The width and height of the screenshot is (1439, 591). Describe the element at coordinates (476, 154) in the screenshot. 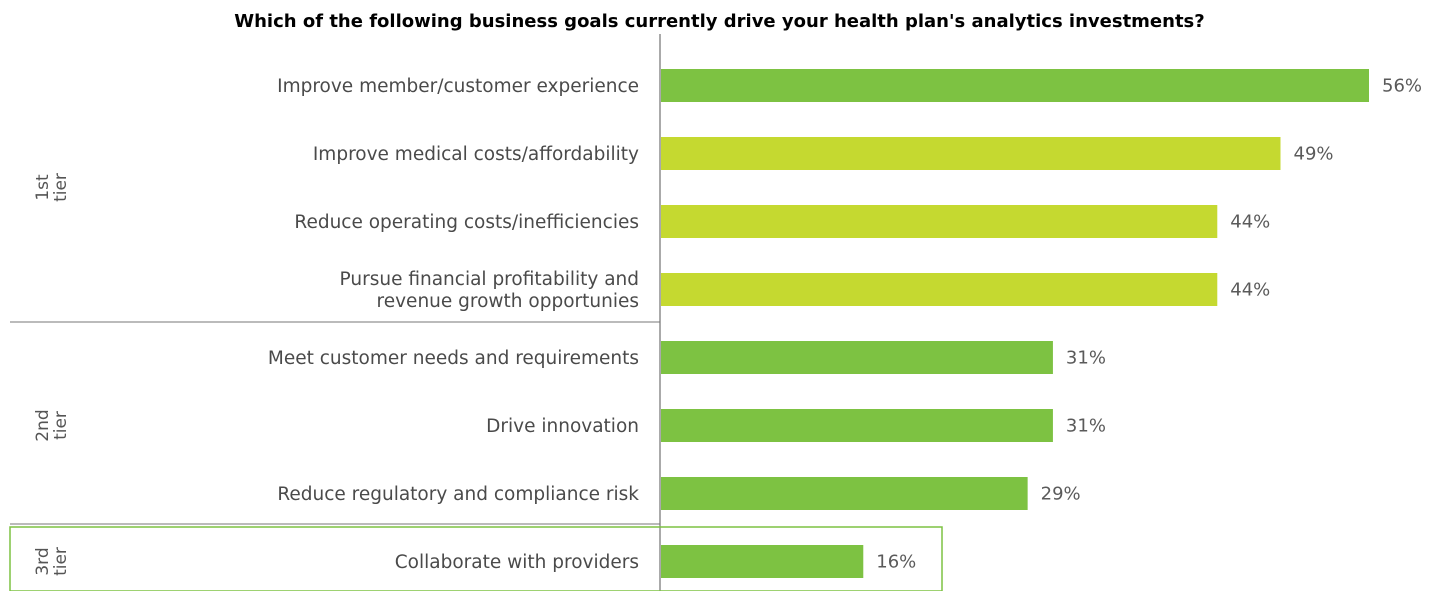

I see `category-label: Improve medical costs/affordability` at that location.